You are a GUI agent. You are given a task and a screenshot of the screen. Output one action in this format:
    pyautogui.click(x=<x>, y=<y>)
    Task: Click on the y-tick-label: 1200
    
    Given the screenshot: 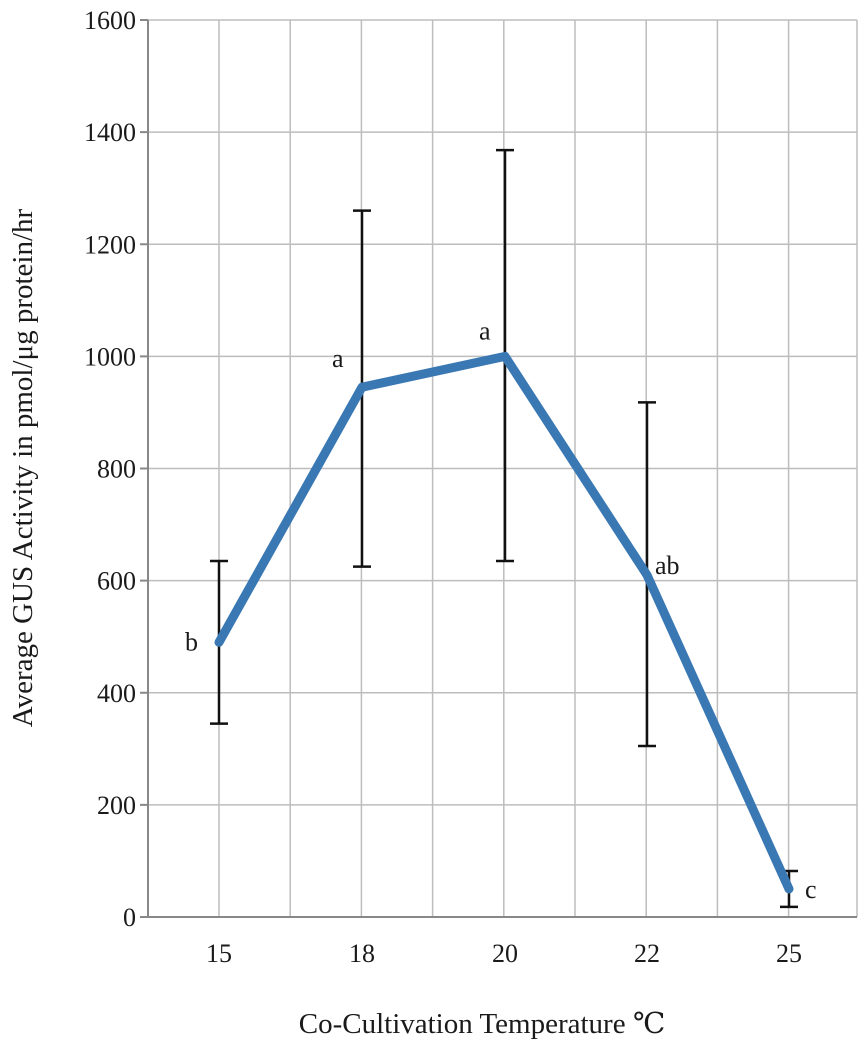 What is the action you would take?
    pyautogui.click(x=110, y=244)
    